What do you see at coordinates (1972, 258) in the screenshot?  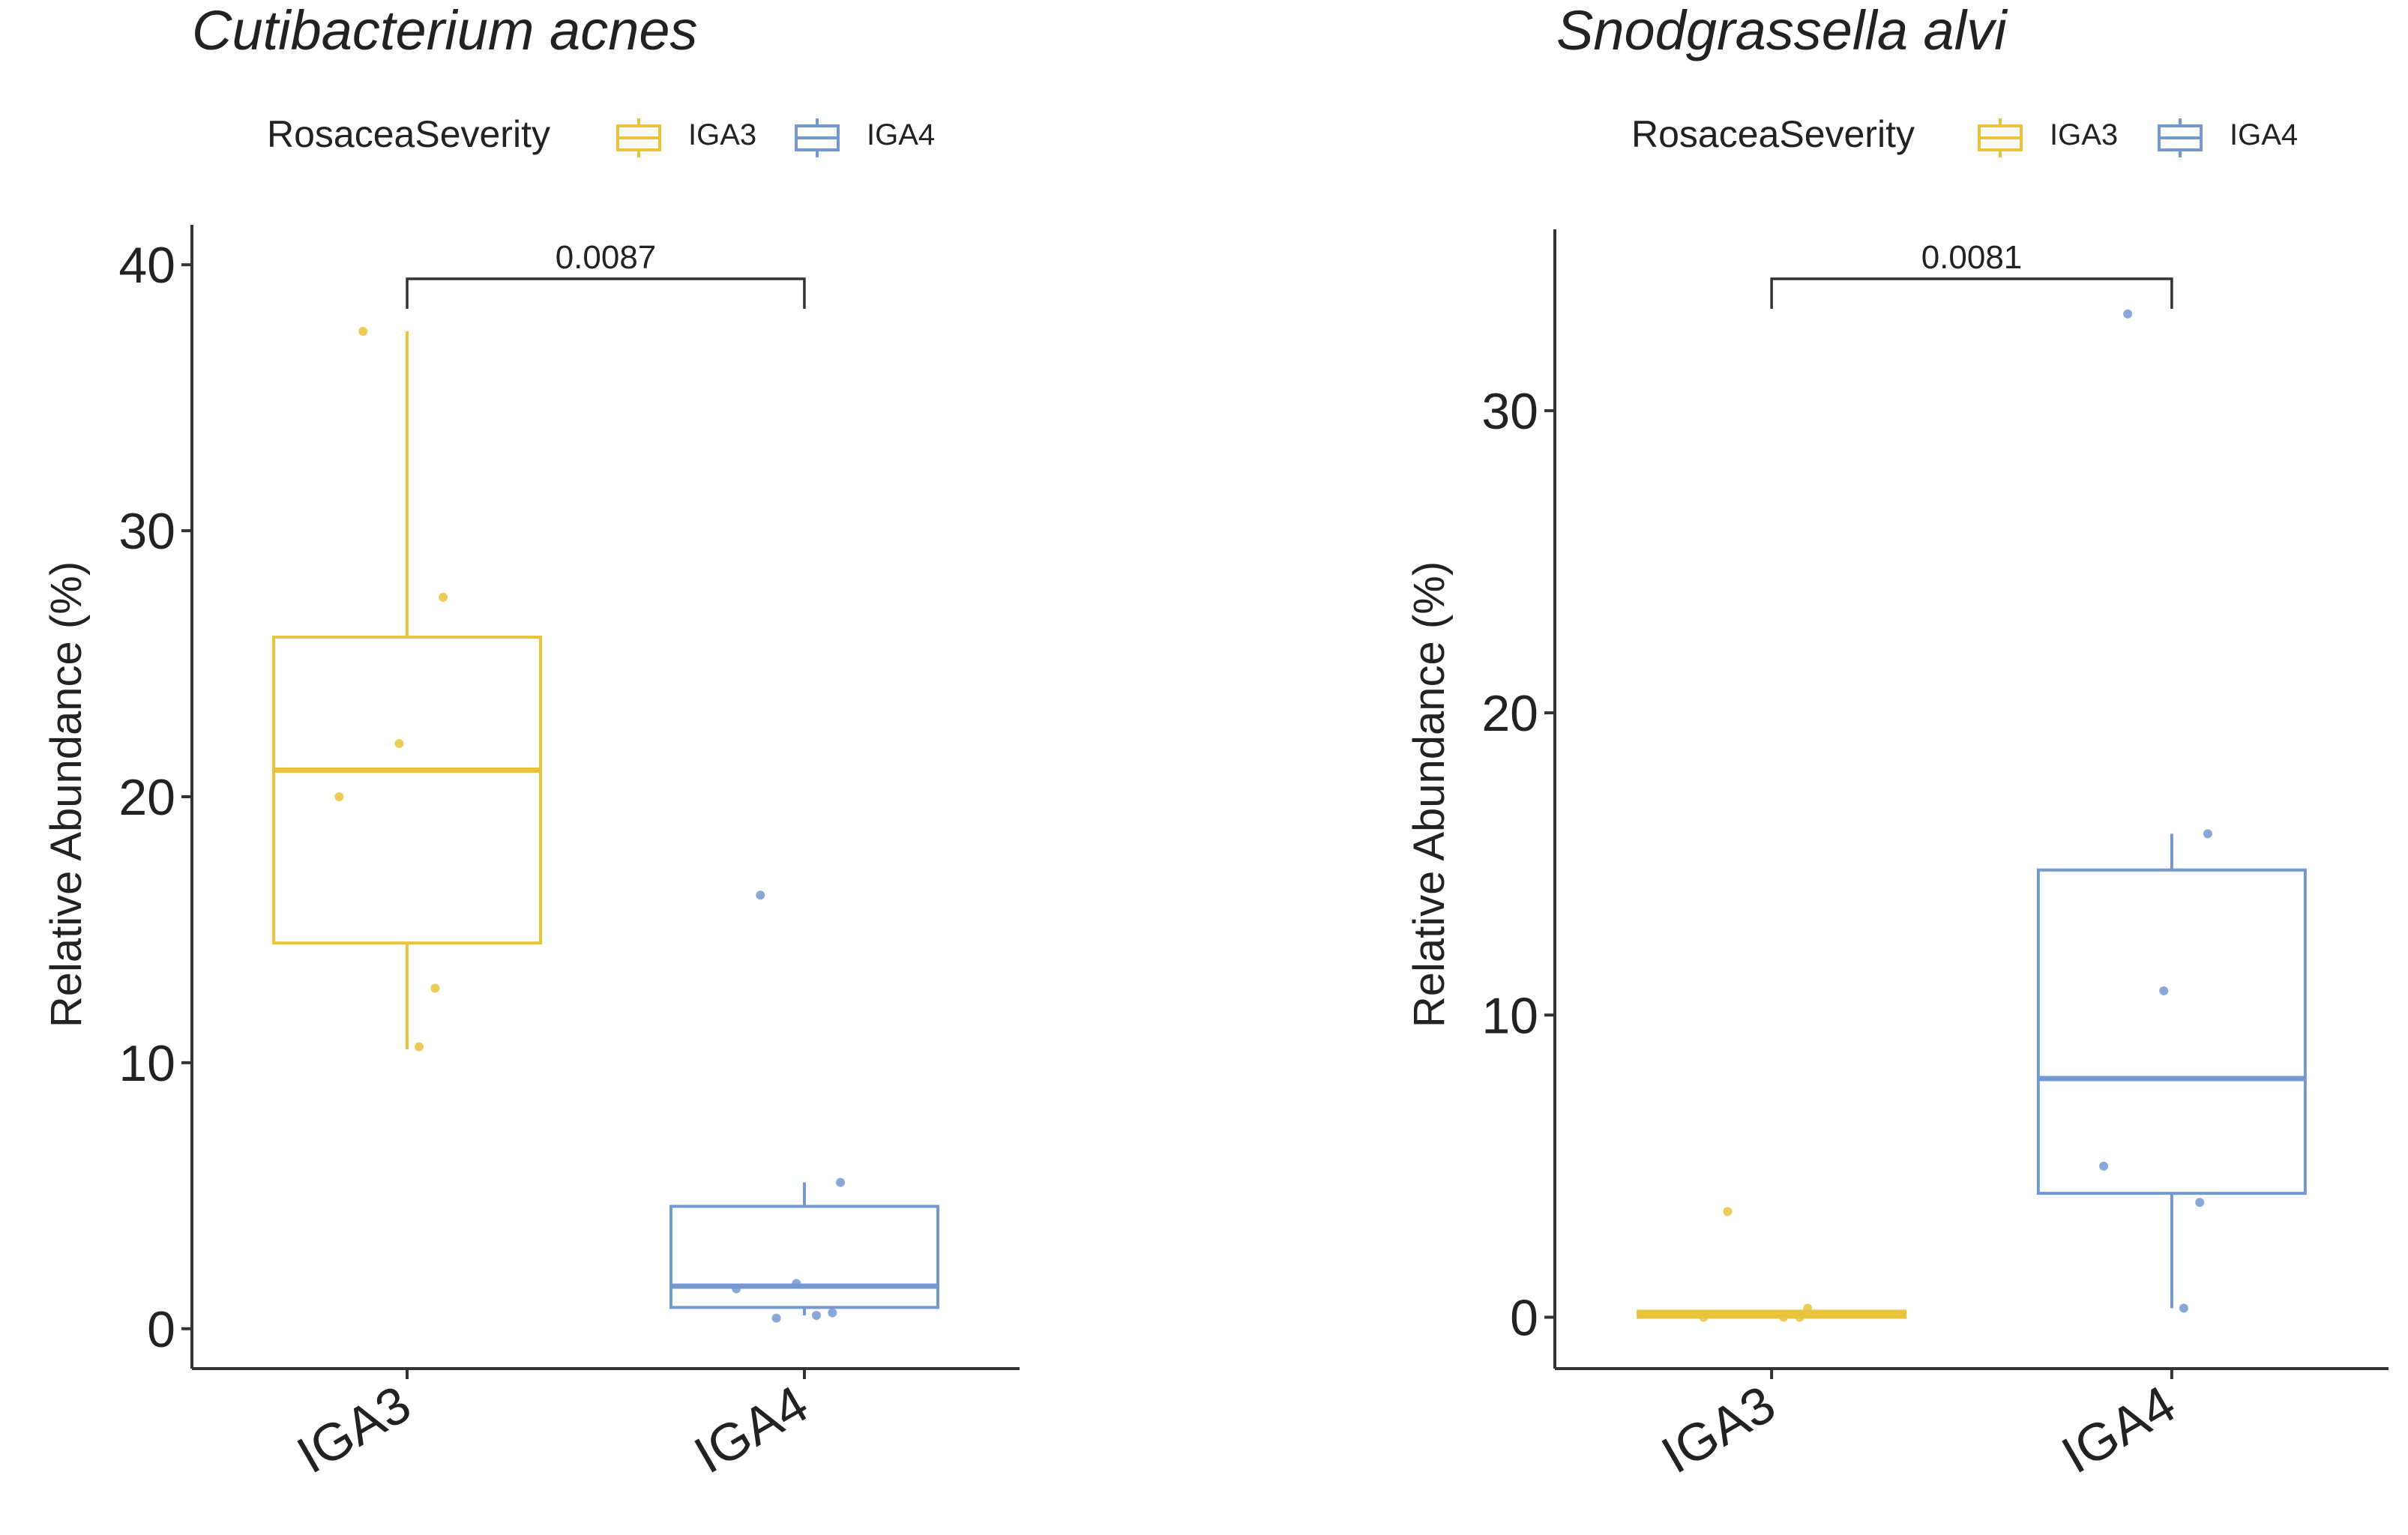 I see `p-value-label: 0.0081` at bounding box center [1972, 258].